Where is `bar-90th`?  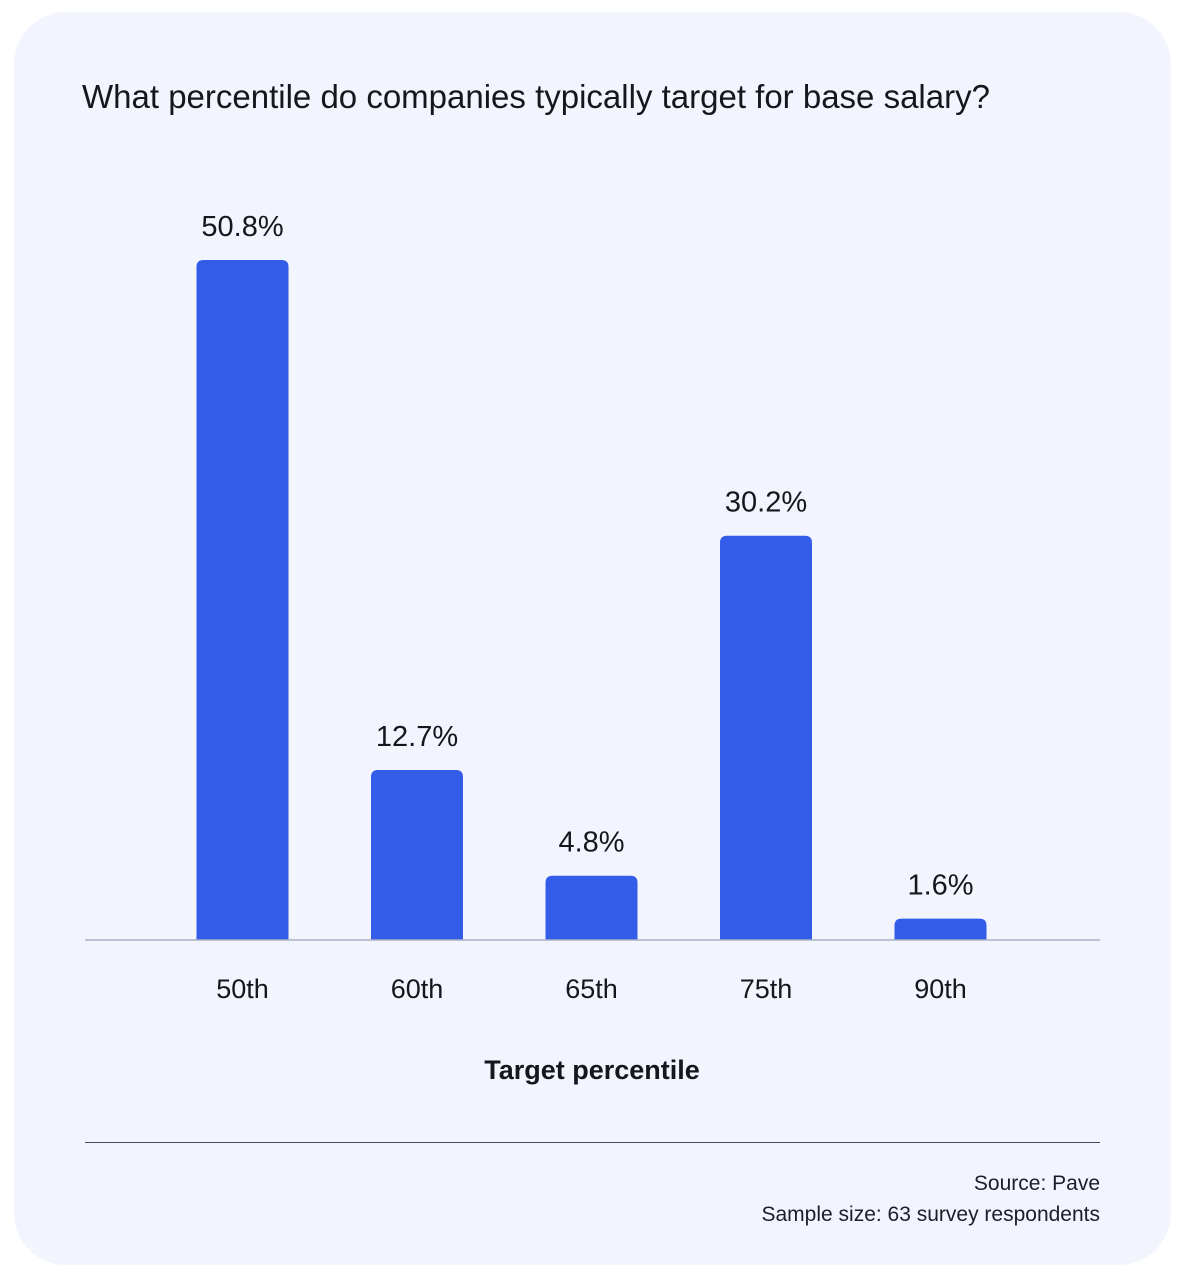
bar-90th is located at coordinates (940, 929).